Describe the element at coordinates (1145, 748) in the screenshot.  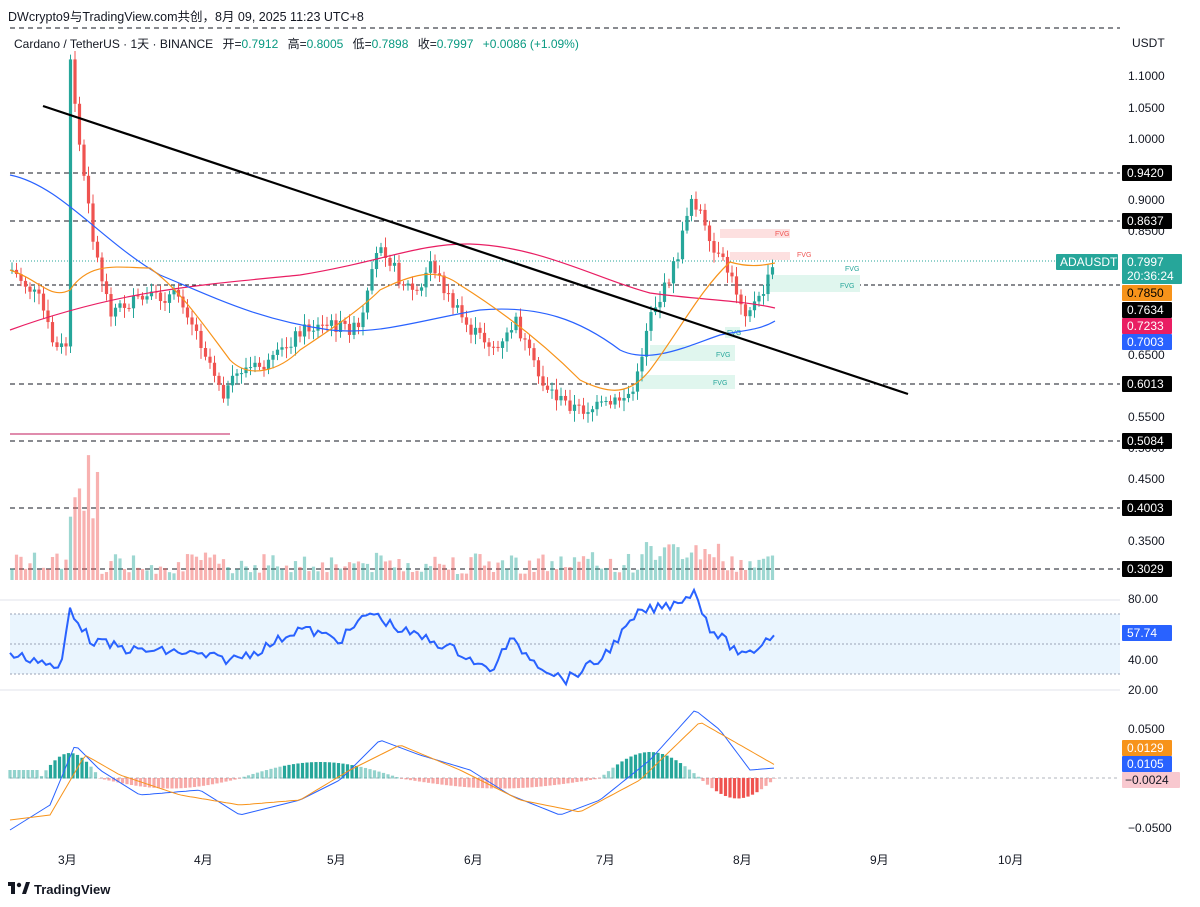
I see `tag-macd: 0.0129` at that location.